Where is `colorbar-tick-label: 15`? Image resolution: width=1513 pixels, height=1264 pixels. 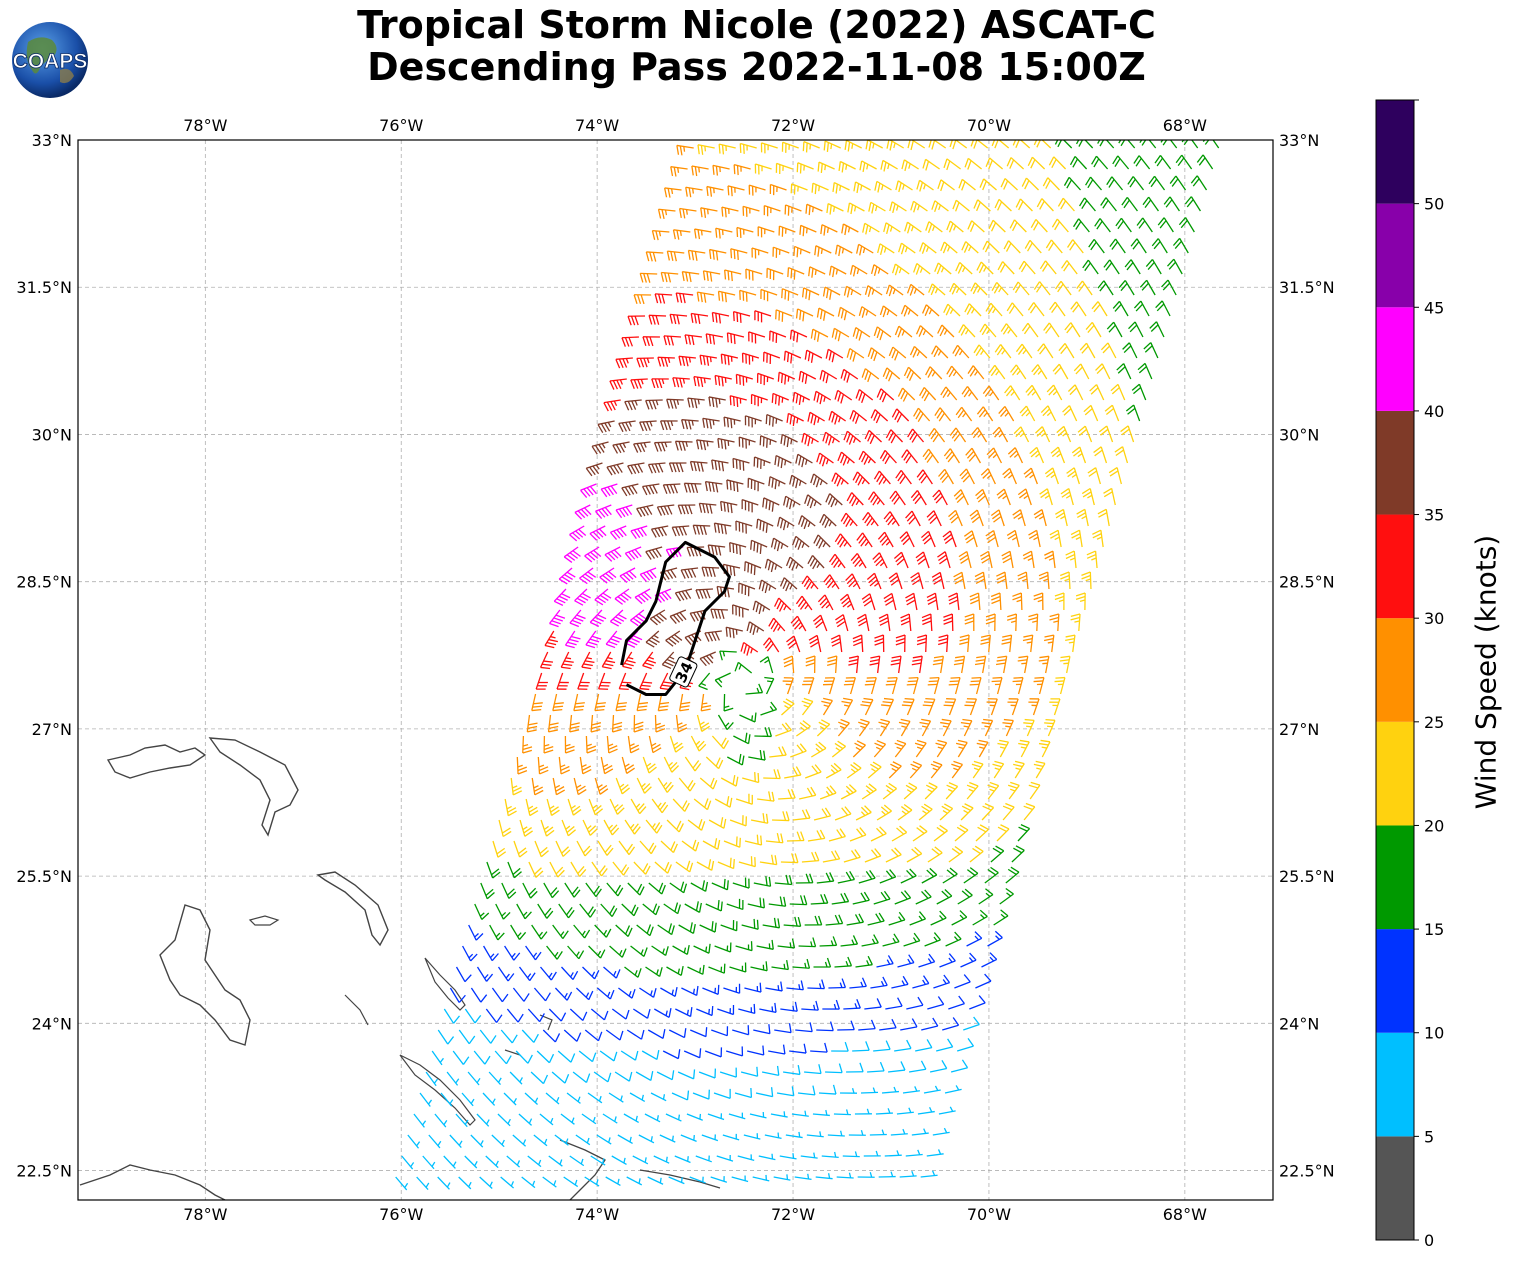 colorbar-tick-label: 15 is located at coordinates (1434, 929).